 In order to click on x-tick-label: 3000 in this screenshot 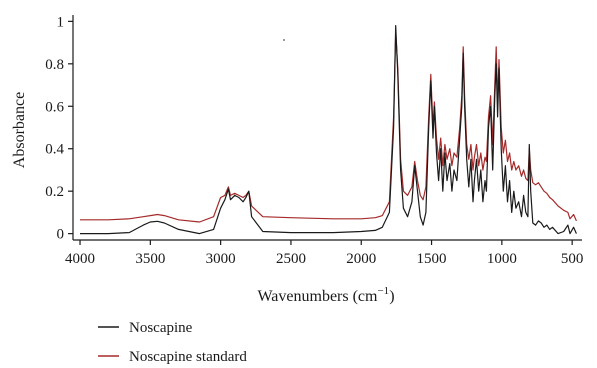, I will do `click(221, 259)`.